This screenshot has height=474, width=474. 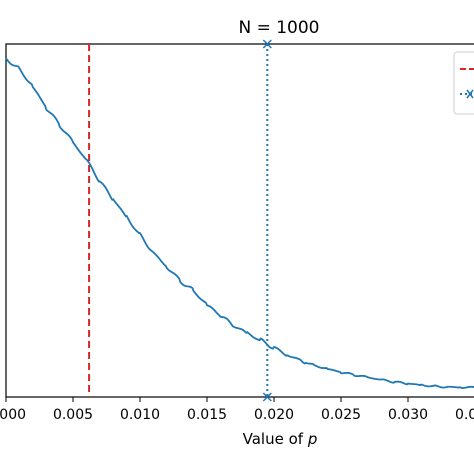 What do you see at coordinates (464, 415) in the screenshot?
I see `x-tick-label: 0.035` at bounding box center [464, 415].